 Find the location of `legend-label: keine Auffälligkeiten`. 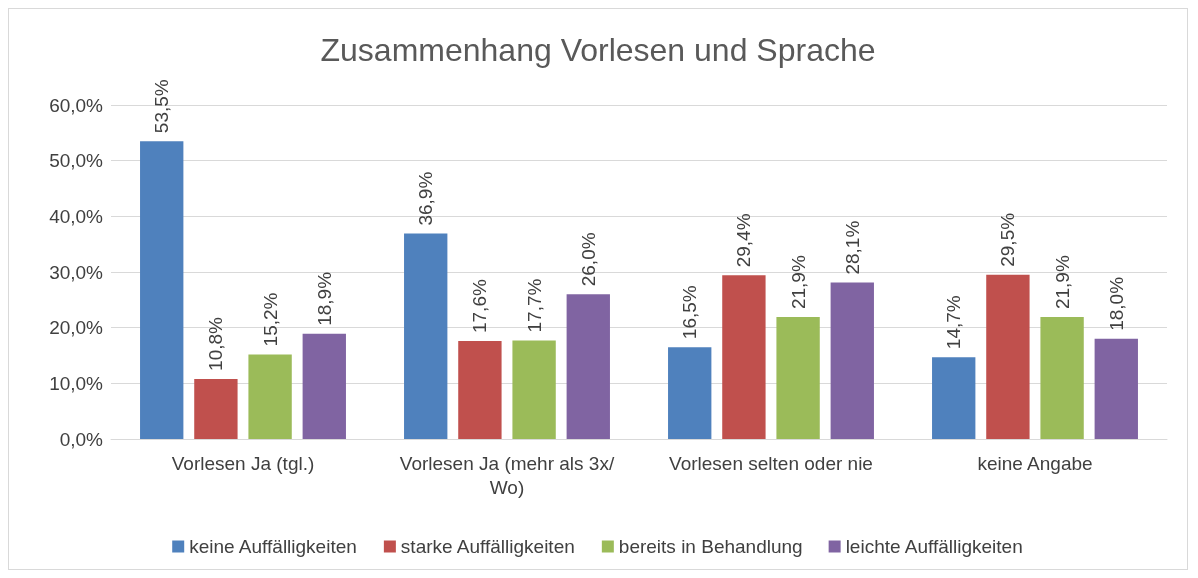

legend-label: keine Auffälligkeiten is located at coordinates (273, 546).